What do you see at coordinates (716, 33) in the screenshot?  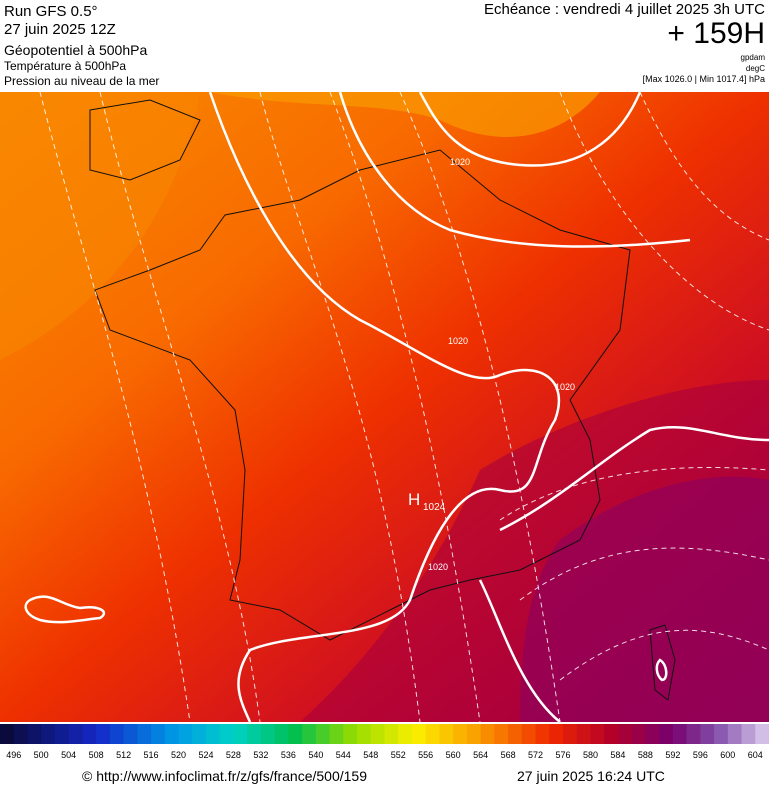 I see `lead-time: + 159H` at bounding box center [716, 33].